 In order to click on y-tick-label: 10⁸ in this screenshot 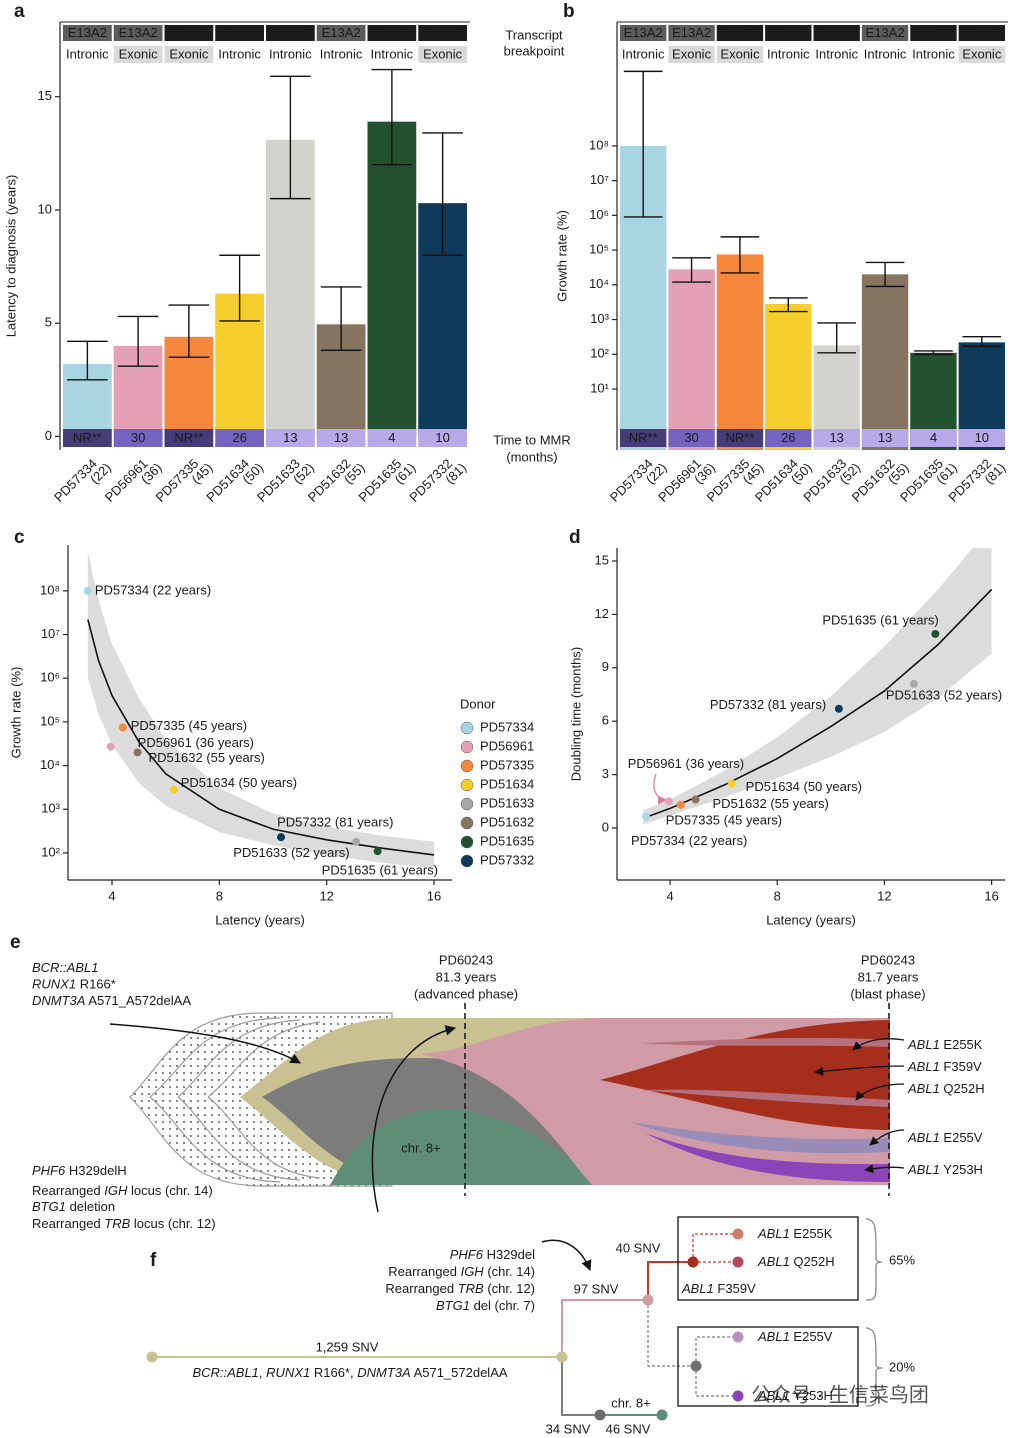, I will do `click(599, 144)`.